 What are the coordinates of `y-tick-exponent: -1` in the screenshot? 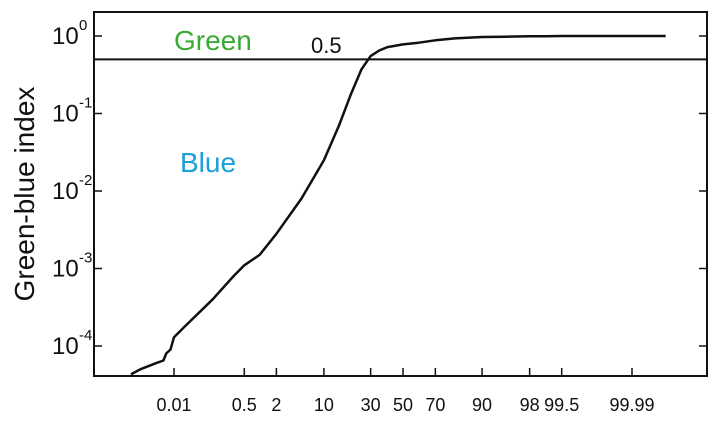 It's located at (85, 103).